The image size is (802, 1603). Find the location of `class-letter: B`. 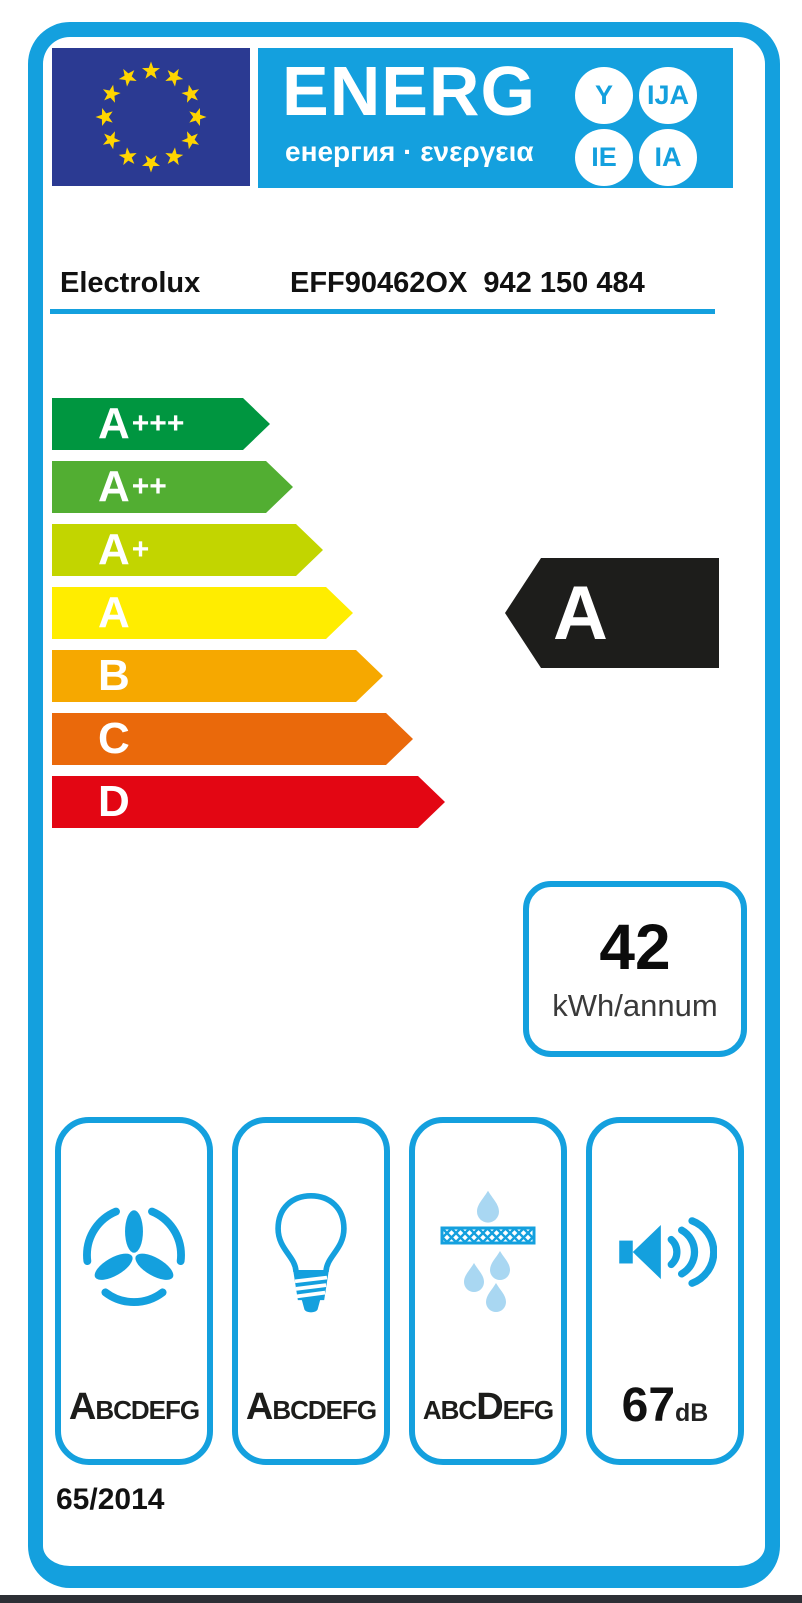

class-letter: B is located at coordinates (114, 675).